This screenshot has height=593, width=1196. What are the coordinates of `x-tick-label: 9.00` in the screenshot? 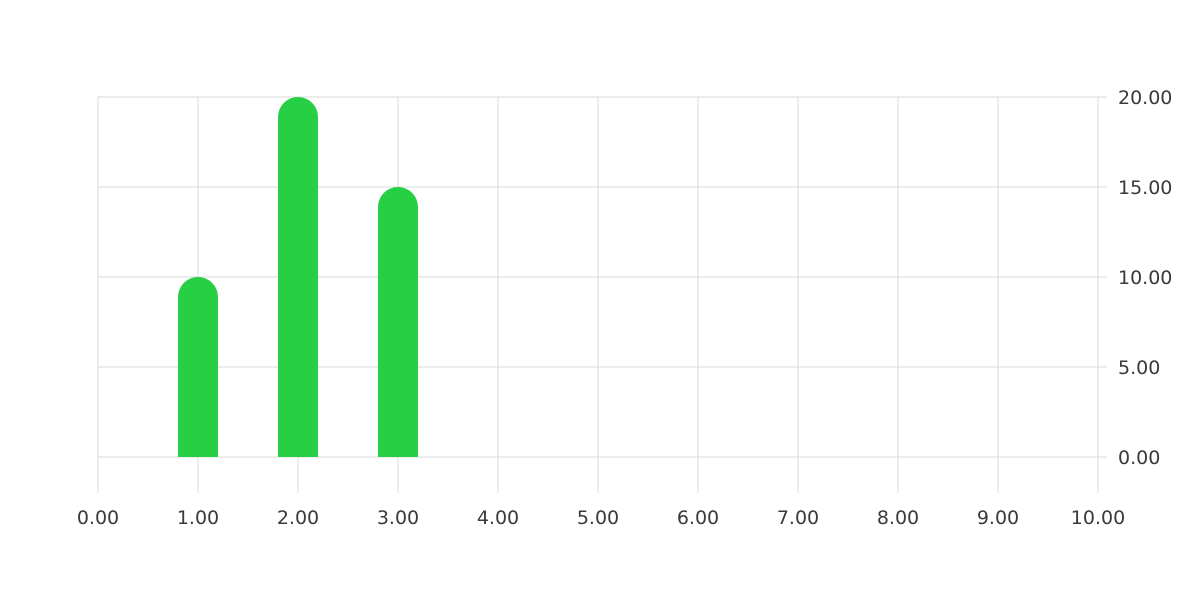 It's located at (998, 518).